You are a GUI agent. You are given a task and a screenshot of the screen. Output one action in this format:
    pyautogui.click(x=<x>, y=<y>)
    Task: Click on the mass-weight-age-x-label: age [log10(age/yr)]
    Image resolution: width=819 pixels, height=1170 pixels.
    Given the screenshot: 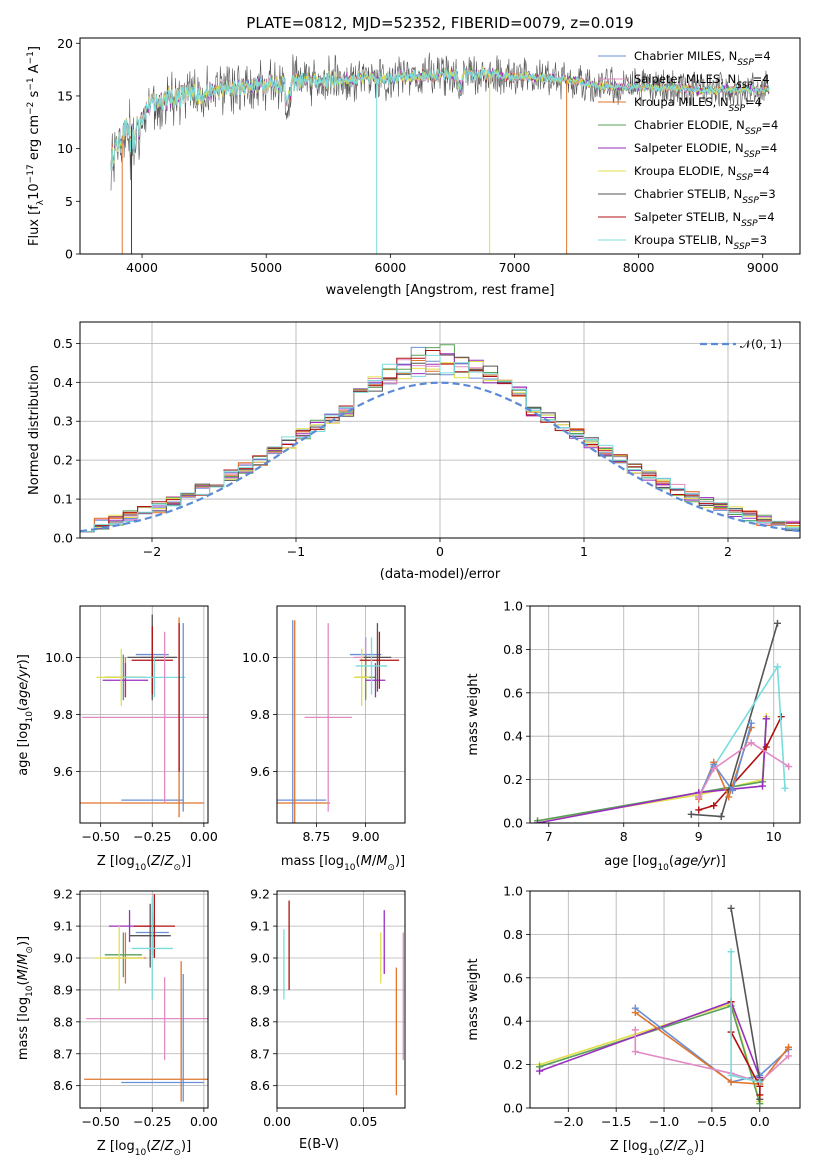 What is the action you would take?
    pyautogui.click(x=665, y=863)
    